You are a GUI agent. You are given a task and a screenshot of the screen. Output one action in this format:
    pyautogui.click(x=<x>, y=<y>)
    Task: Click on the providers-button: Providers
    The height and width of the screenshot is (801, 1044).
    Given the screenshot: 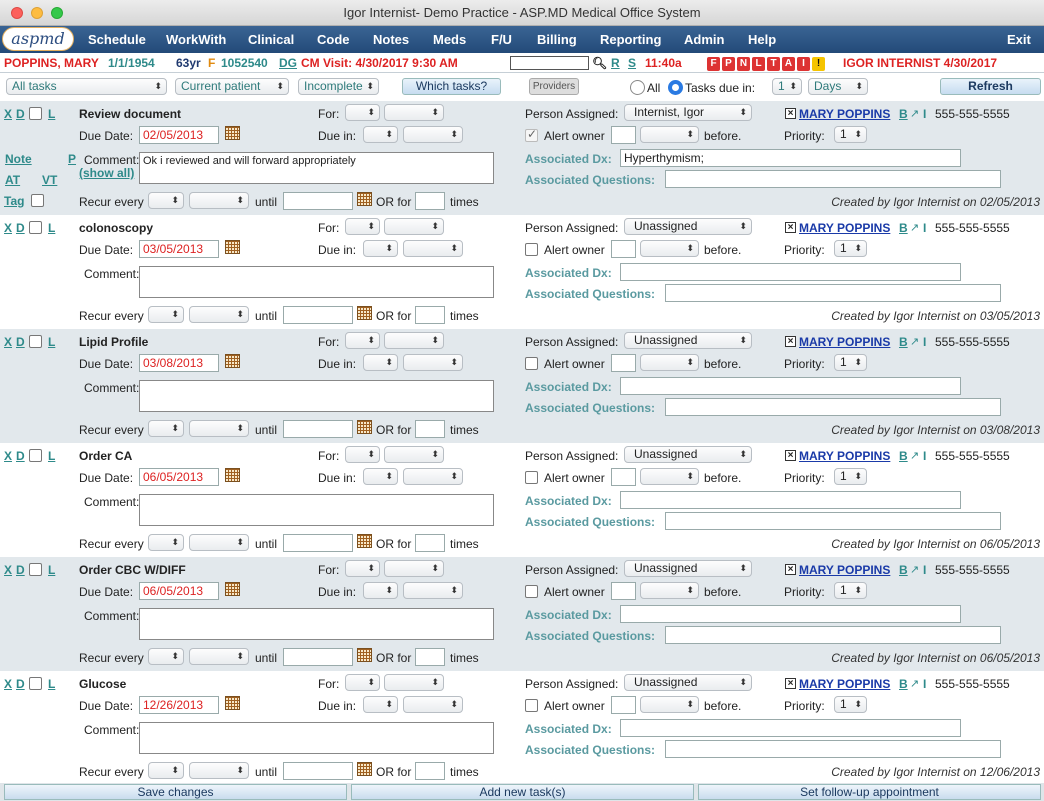 What is the action you would take?
    pyautogui.click(x=554, y=86)
    